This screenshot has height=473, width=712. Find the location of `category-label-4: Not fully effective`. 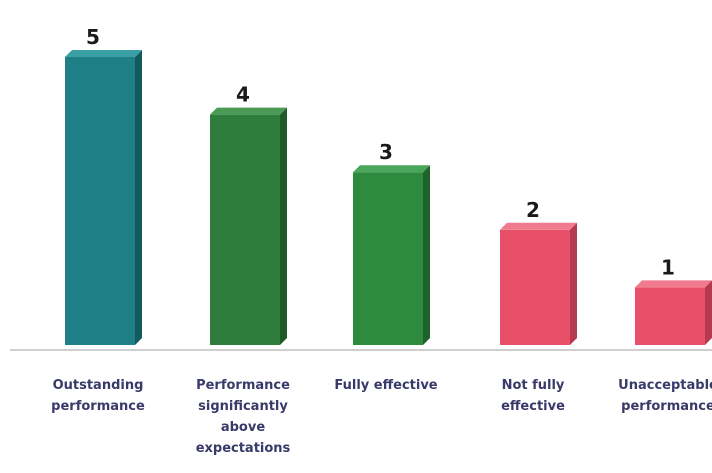

category-label-4: Not fully effective is located at coordinates (533, 396).